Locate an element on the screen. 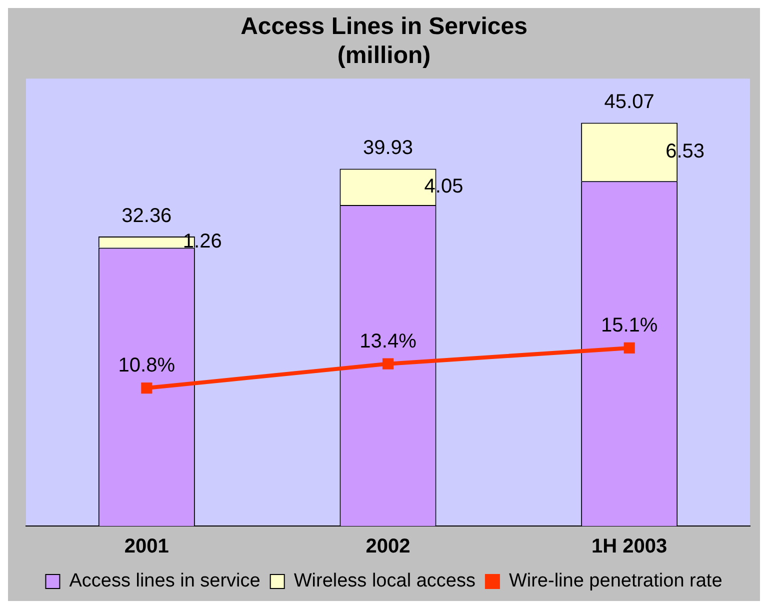  data-label: 15.1% is located at coordinates (629, 325).